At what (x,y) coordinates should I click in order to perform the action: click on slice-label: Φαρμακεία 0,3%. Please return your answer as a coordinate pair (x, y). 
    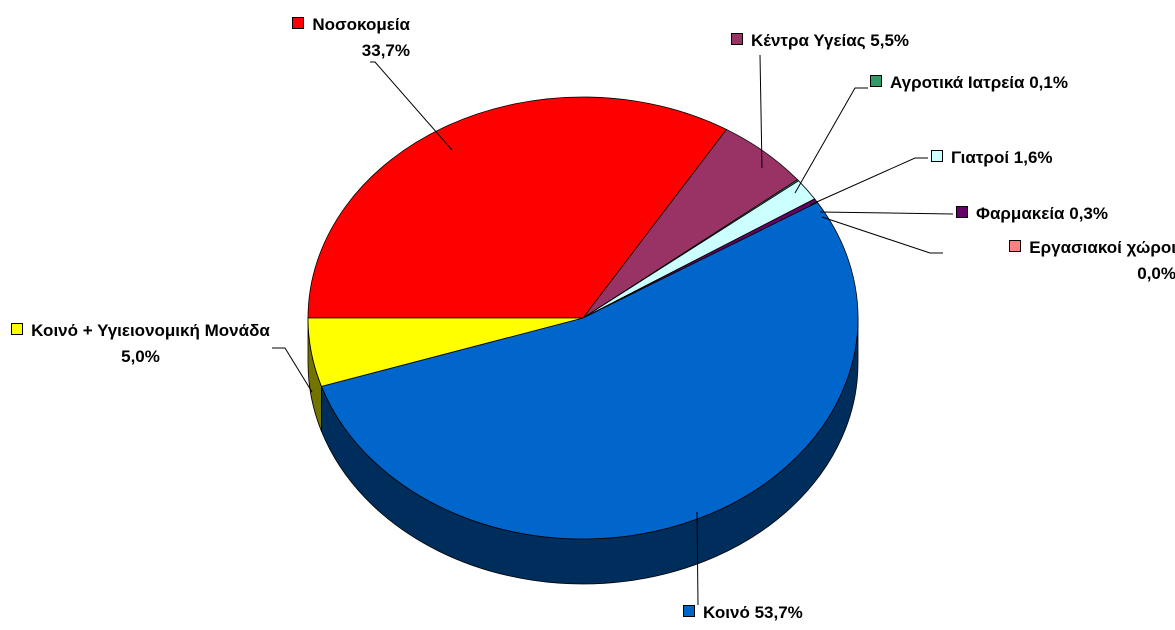
    Looking at the image, I should click on (1056, 214).